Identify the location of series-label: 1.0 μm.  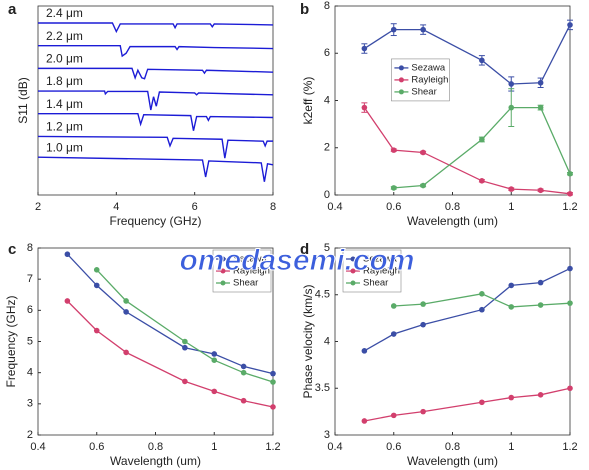
(64, 147).